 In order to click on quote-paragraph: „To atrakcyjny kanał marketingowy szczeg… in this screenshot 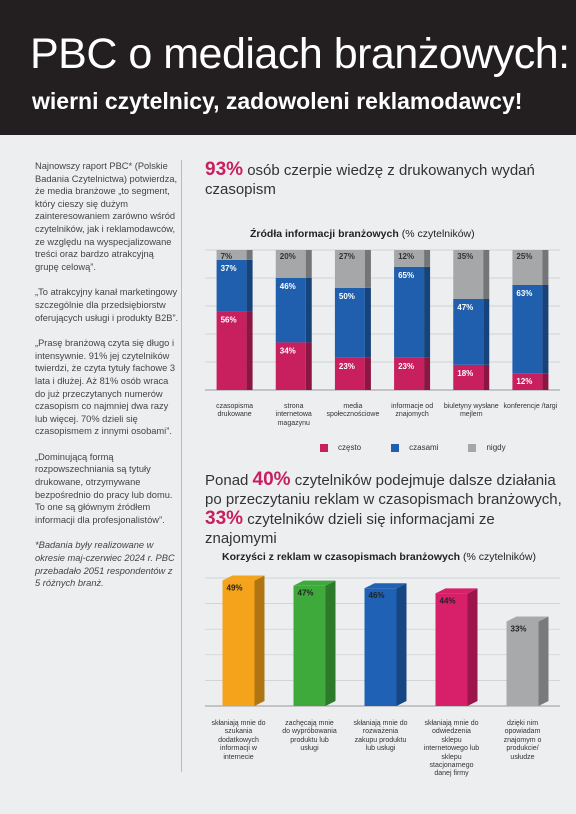, I will do `click(107, 305)`.